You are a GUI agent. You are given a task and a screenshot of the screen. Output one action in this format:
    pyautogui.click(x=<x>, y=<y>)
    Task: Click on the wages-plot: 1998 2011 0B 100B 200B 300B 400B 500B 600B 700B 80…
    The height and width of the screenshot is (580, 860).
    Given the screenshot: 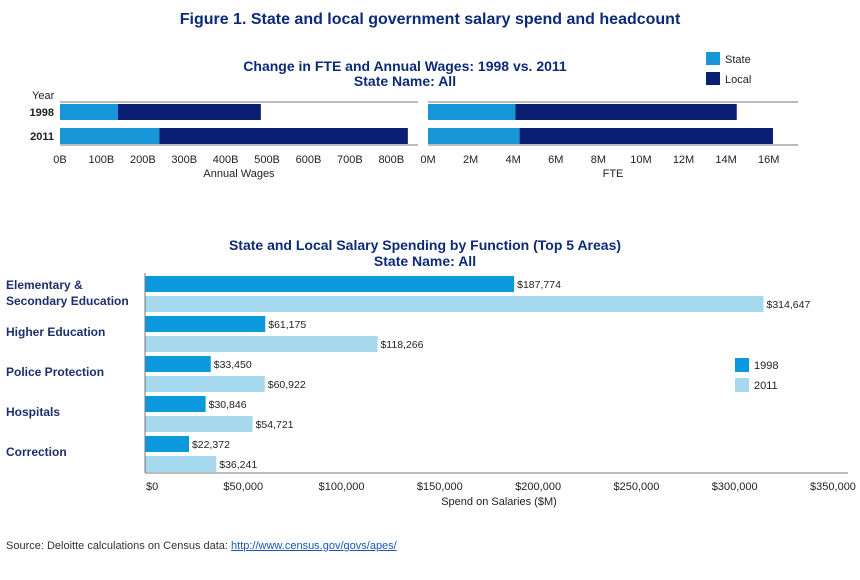 What is the action you would take?
    pyautogui.click(x=224, y=140)
    